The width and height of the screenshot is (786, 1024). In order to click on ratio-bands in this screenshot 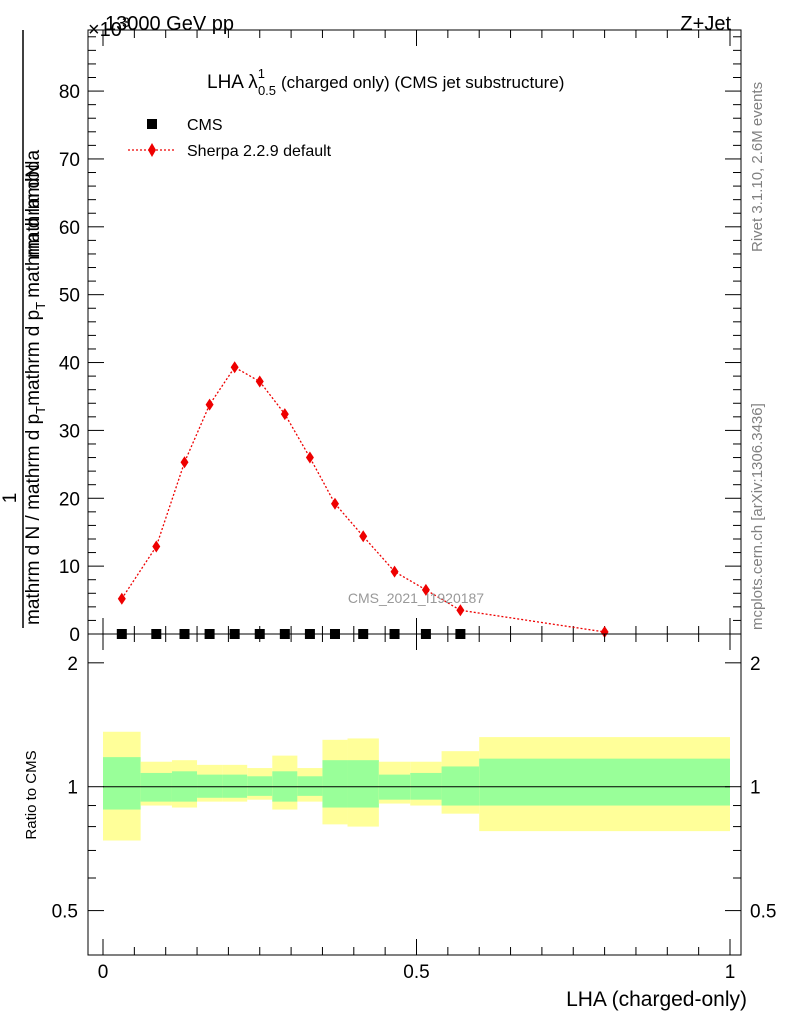, I will do `click(416, 786)`.